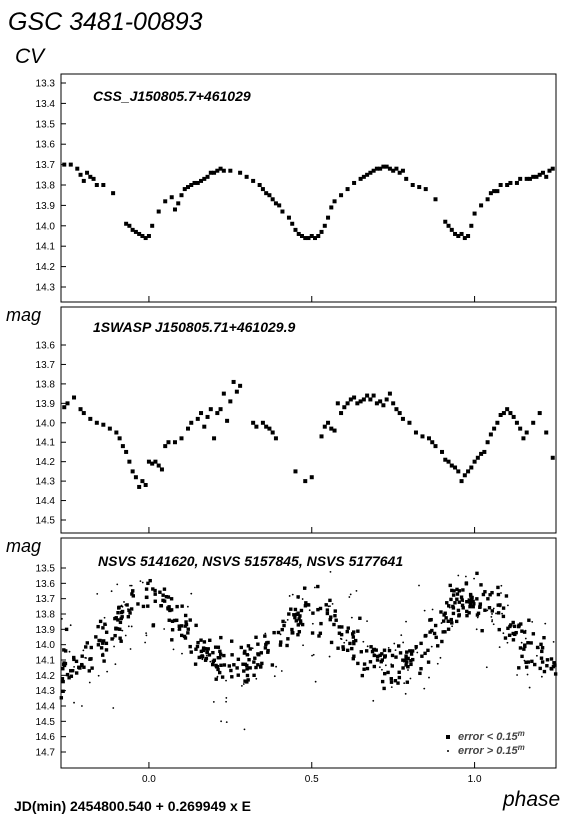 Image resolution: width=585 pixels, height=826 pixels. Describe the element at coordinates (46, 84) in the screenshot. I see `y-tick-label: 13.3` at that location.